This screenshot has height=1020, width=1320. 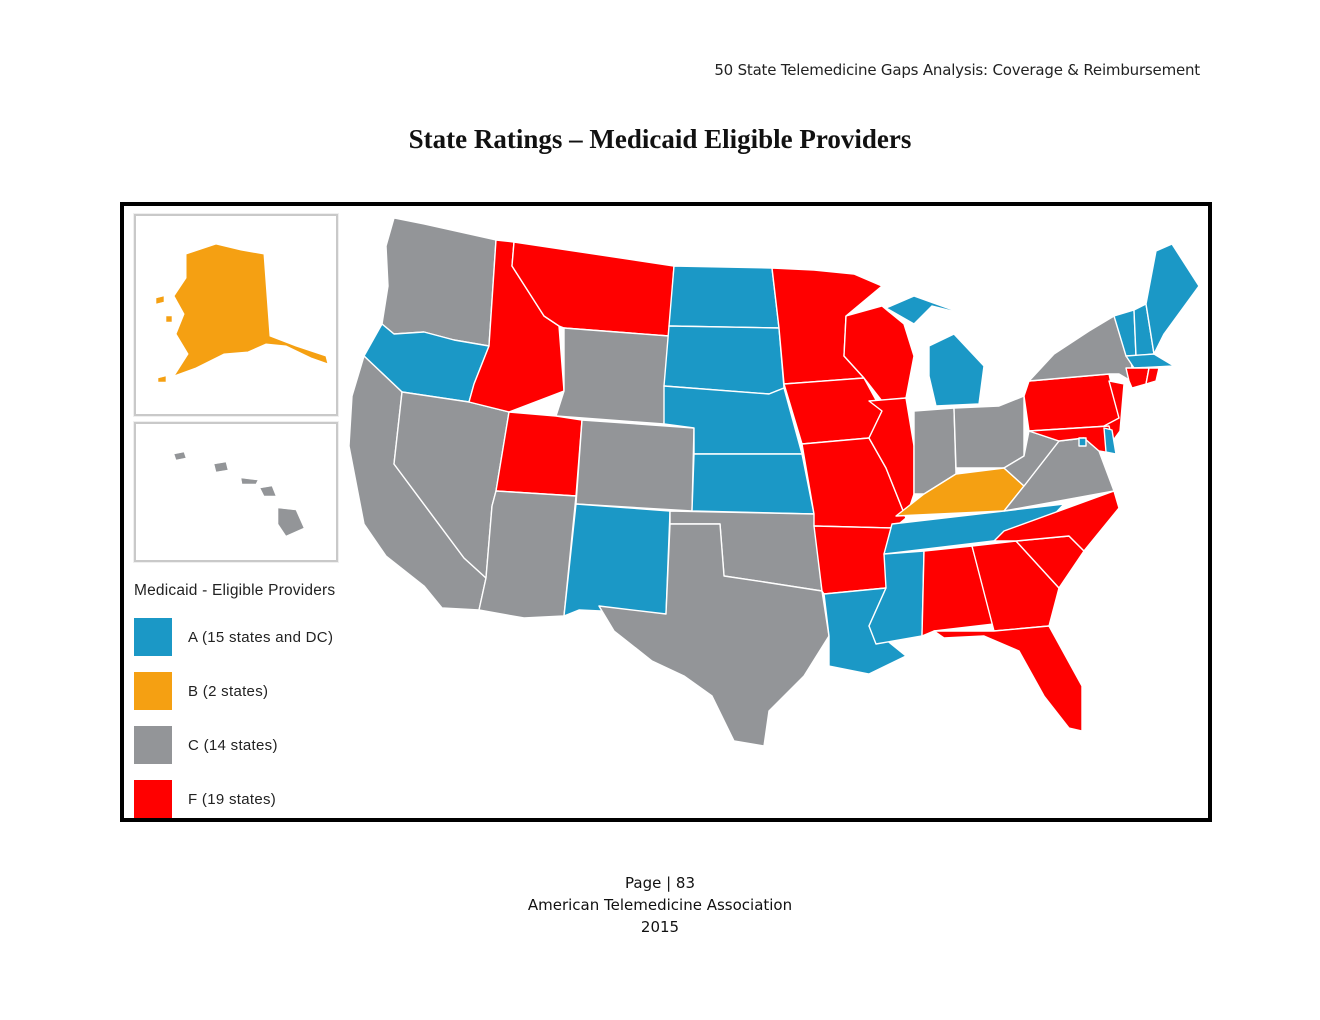 I want to click on state-AK, so click(x=250, y=310).